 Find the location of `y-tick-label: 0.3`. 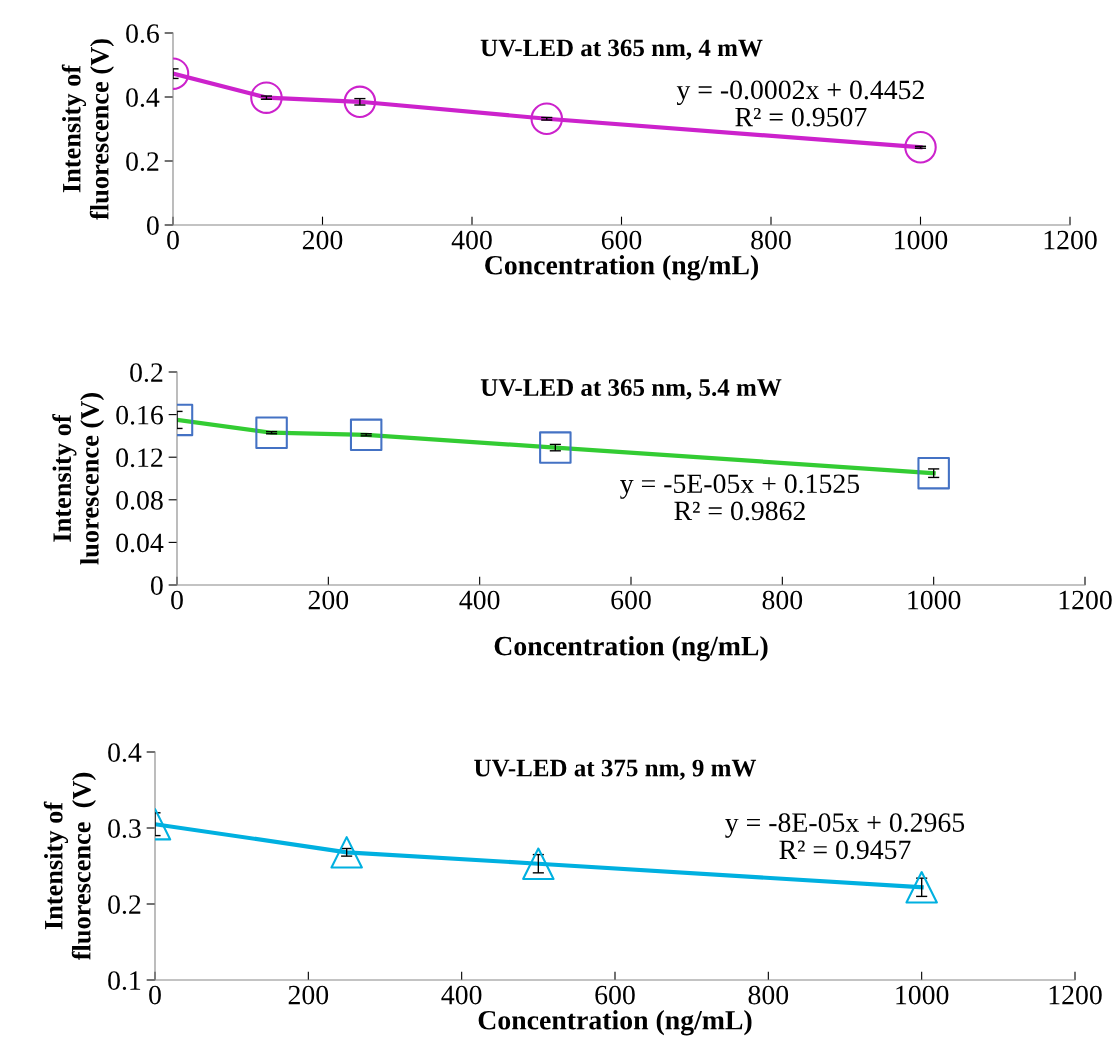

y-tick-label: 0.3 is located at coordinates (124, 829).